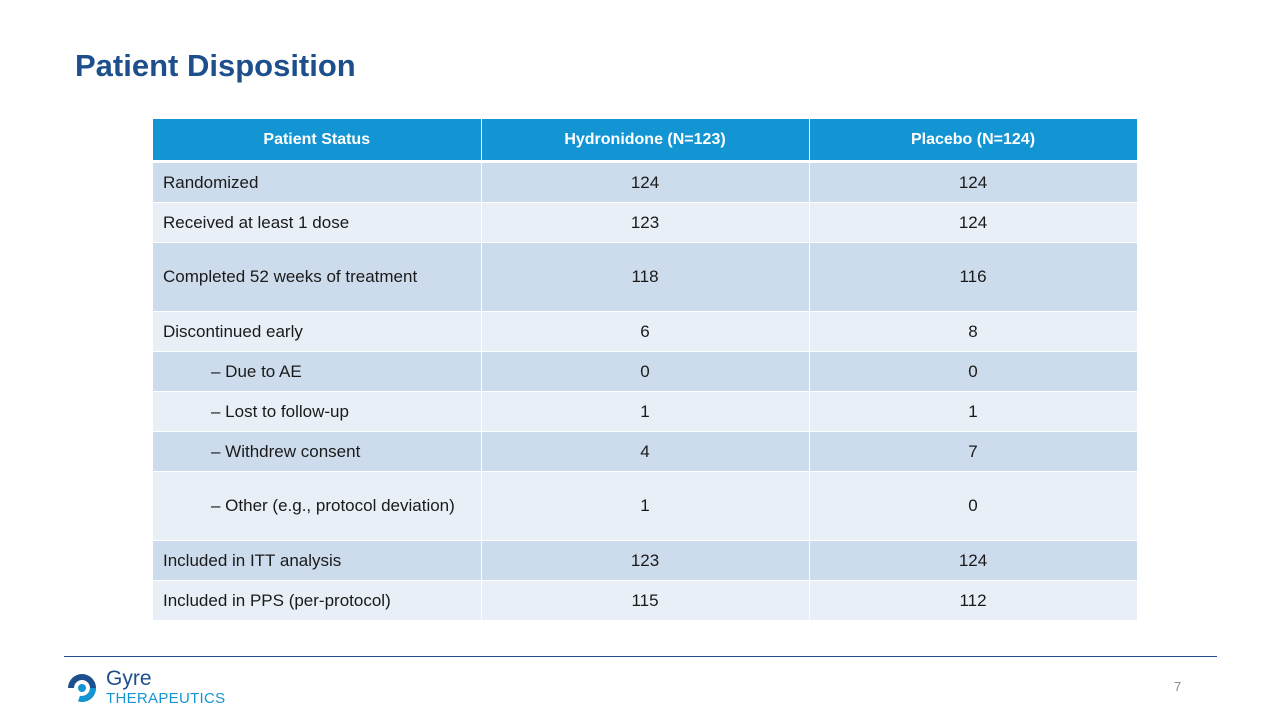 This screenshot has height=720, width=1280. I want to click on header-hydronidone: Hydronidone (N=123), so click(645, 141).